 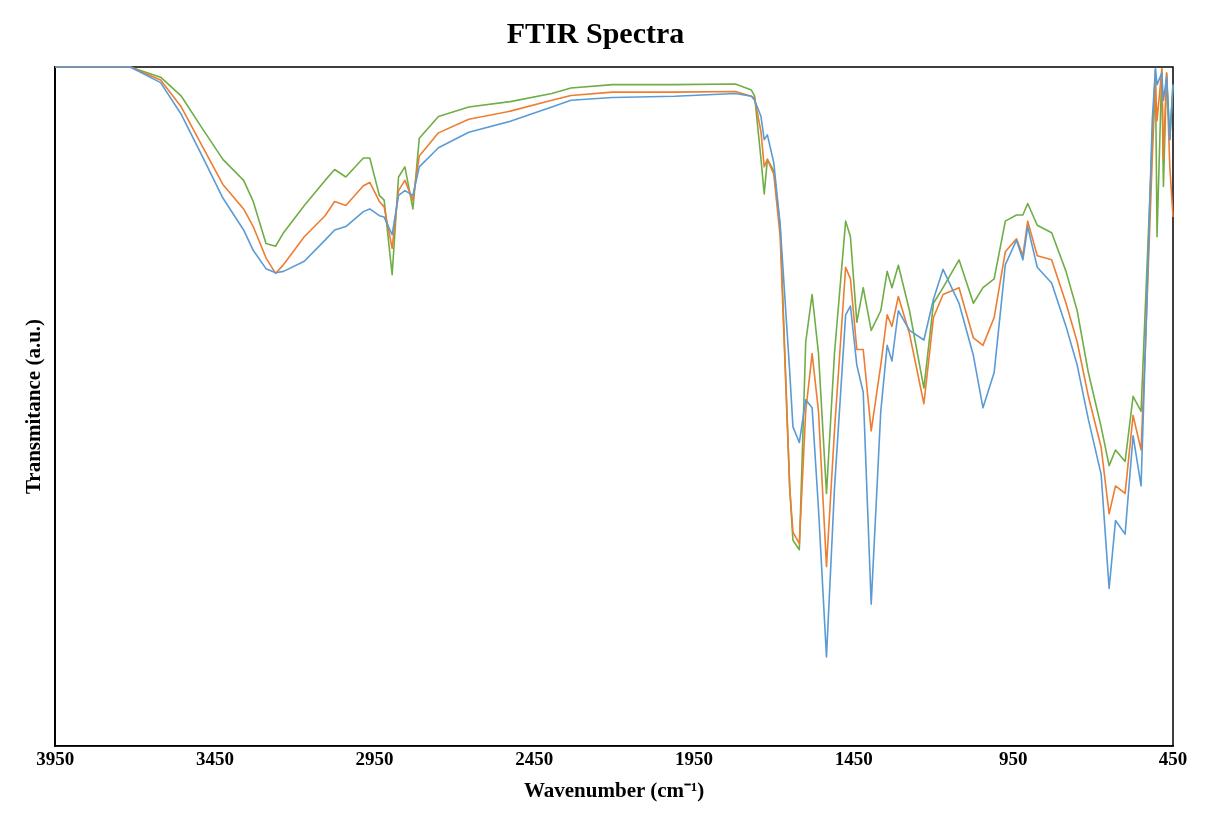 What do you see at coordinates (534, 759) in the screenshot?
I see `x-tick-label: 2450` at bounding box center [534, 759].